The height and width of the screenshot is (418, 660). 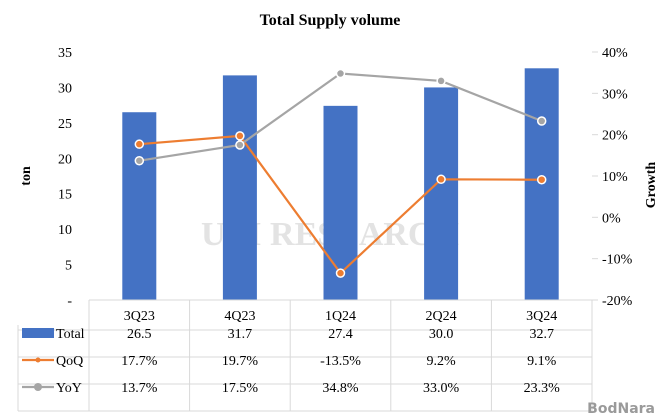 I want to click on y2-tick-label: 30%, so click(x=615, y=94).